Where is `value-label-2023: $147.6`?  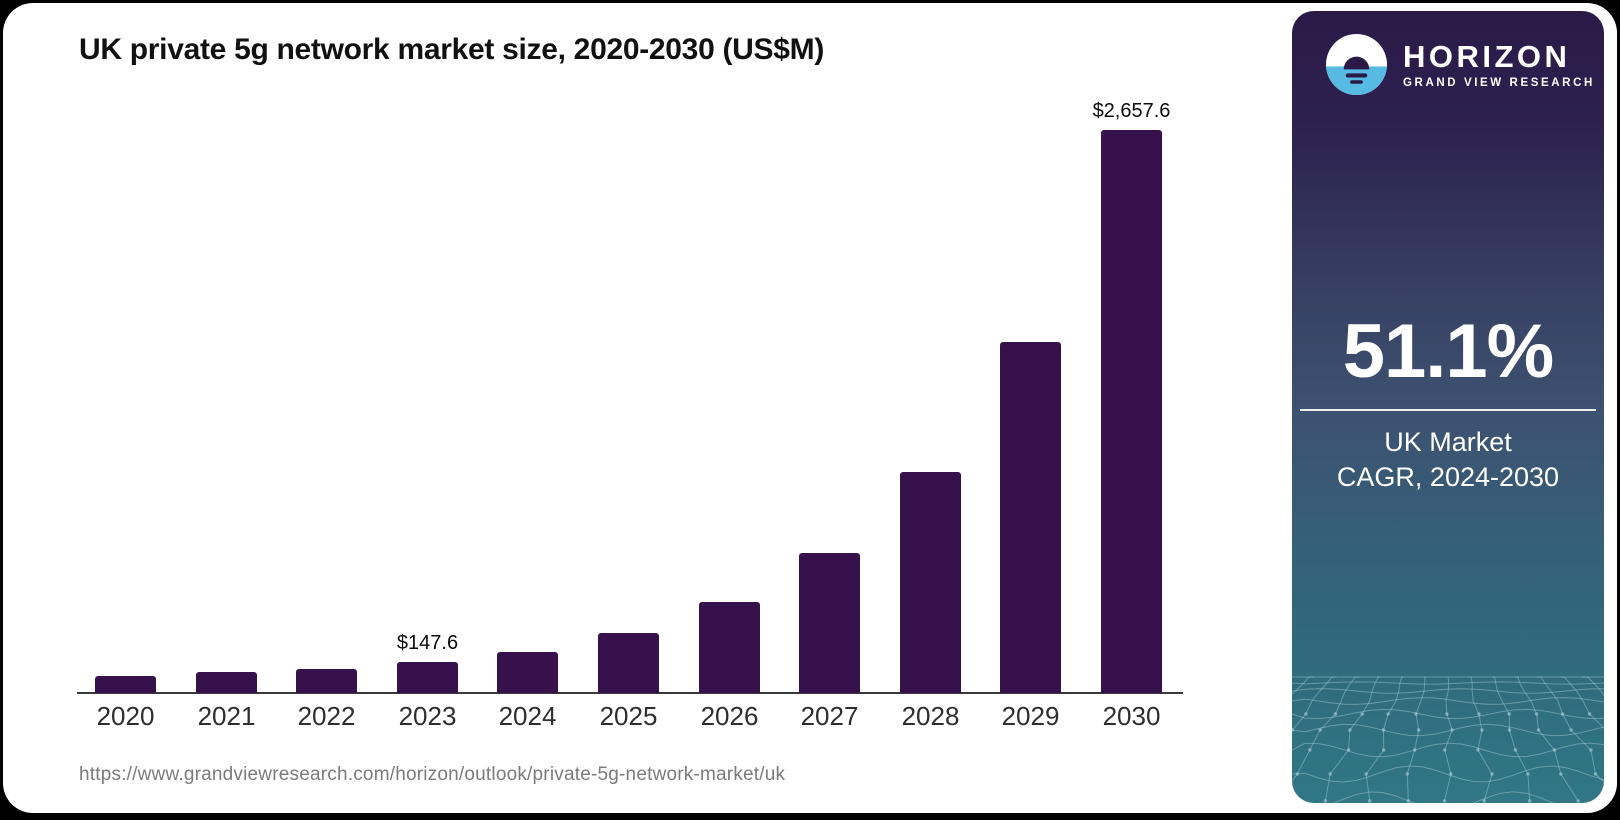 value-label-2023: $147.6 is located at coordinates (427, 643).